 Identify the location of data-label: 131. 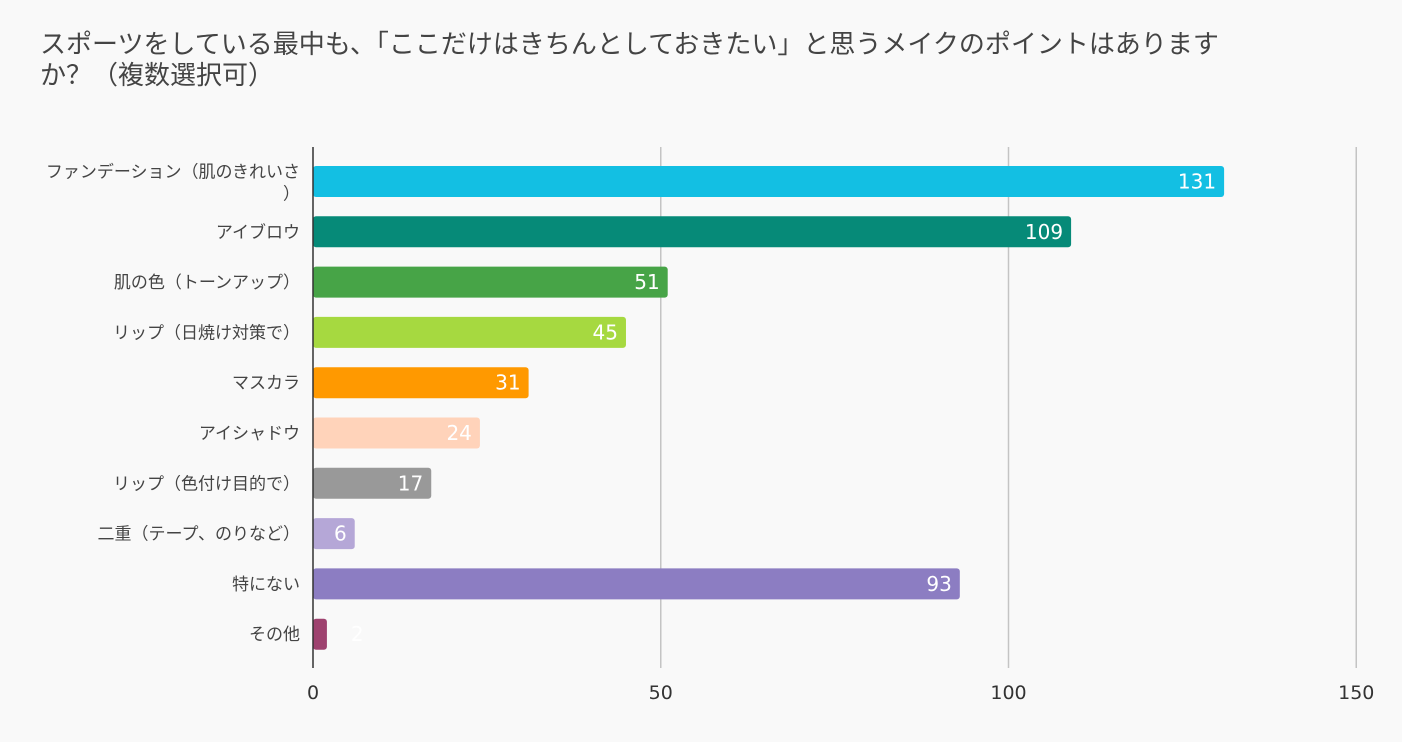
(1197, 182).